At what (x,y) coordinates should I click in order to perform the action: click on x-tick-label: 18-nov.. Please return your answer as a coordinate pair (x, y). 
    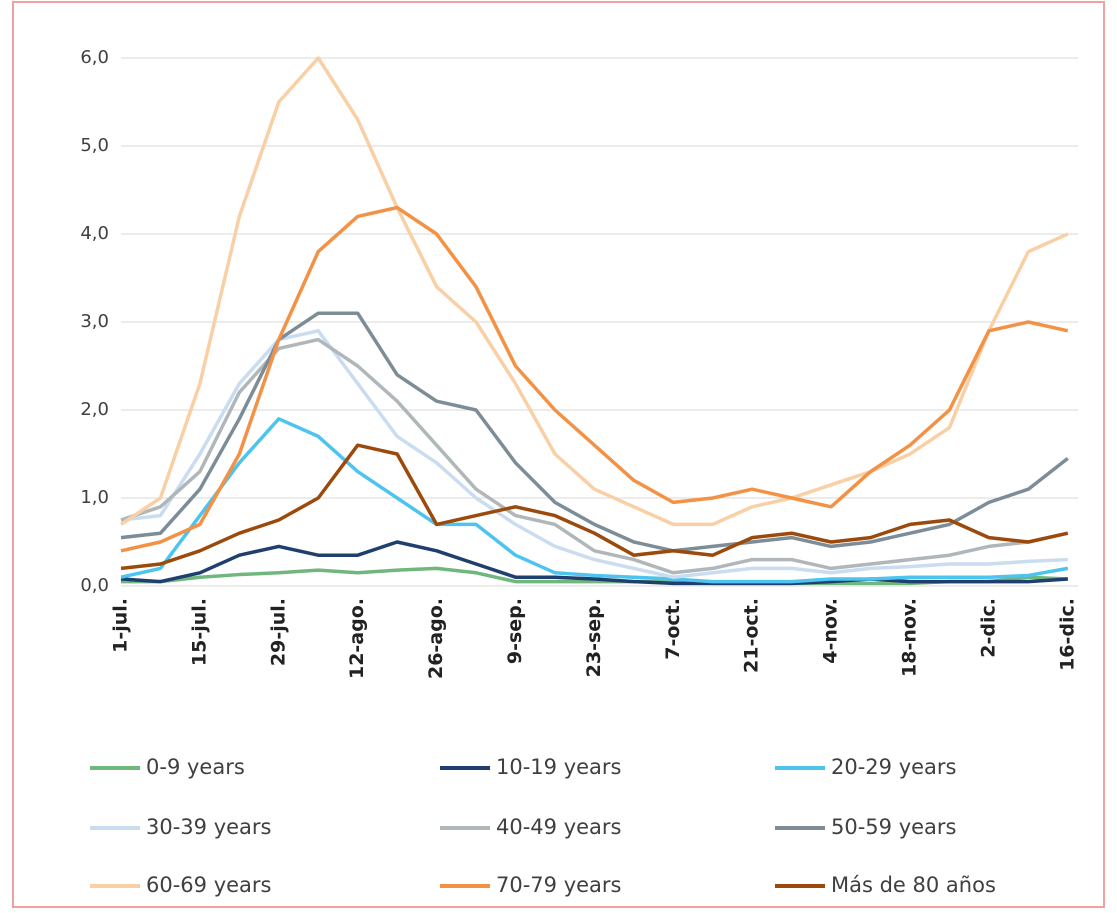
    Looking at the image, I should click on (910, 637).